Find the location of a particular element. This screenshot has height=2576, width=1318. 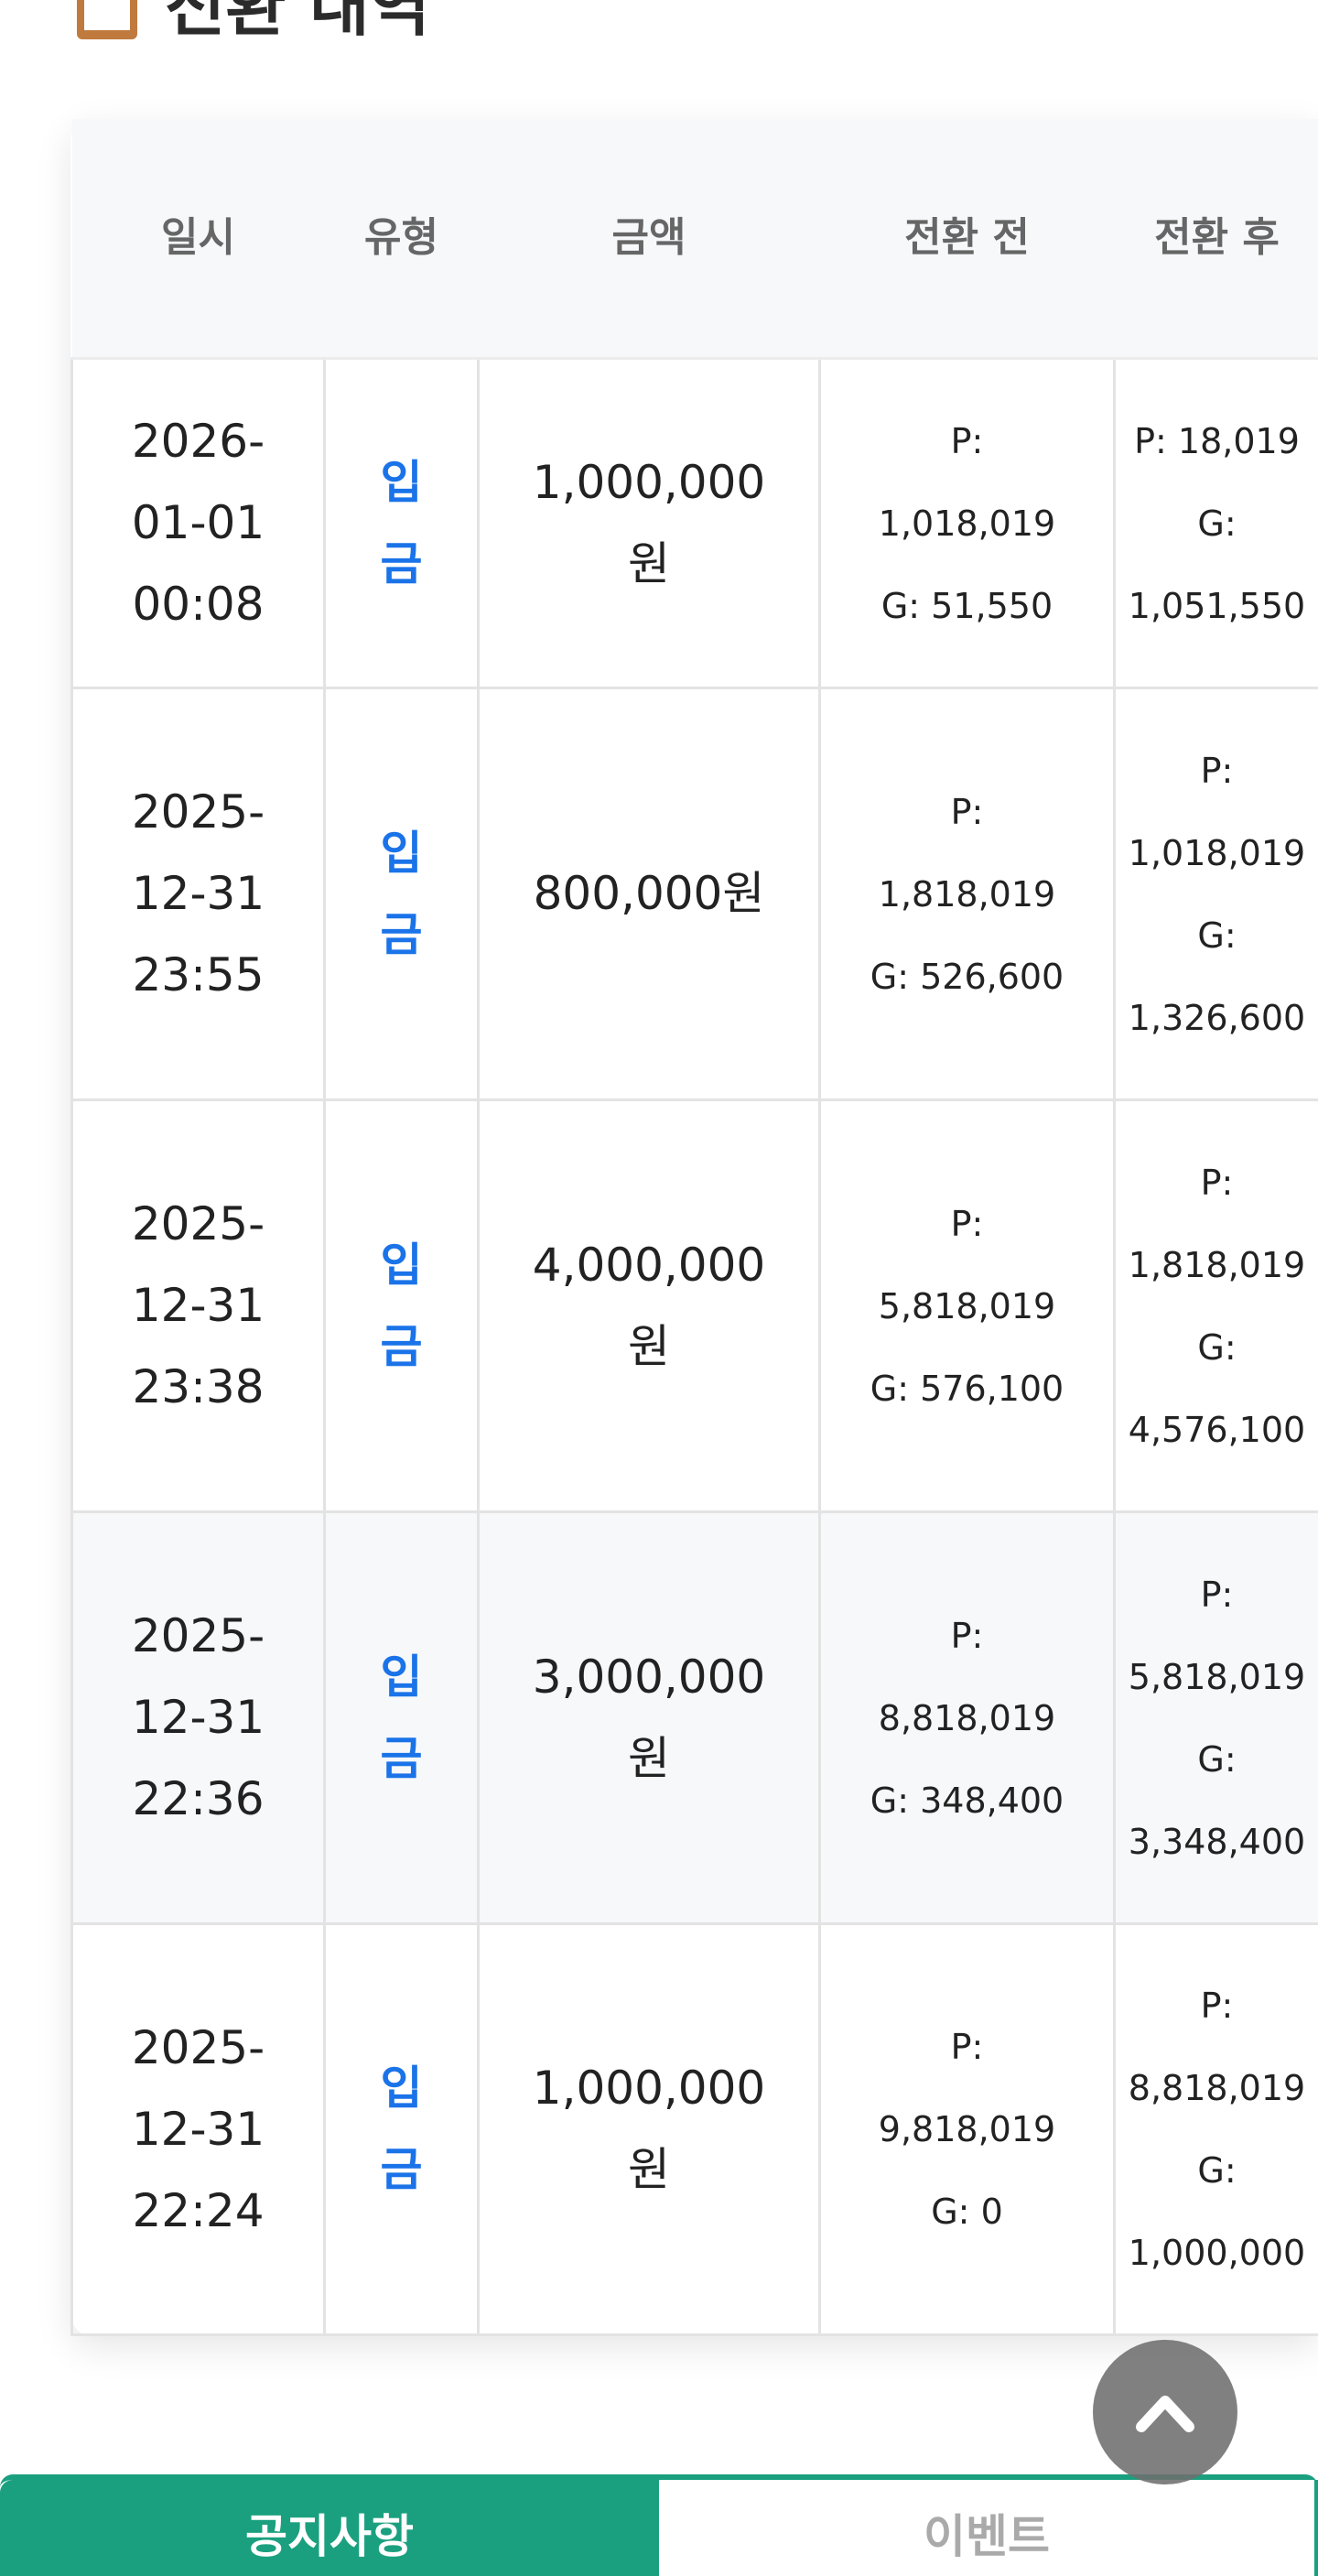

date-cell: 2026-01-01 00:08 is located at coordinates (198, 524).